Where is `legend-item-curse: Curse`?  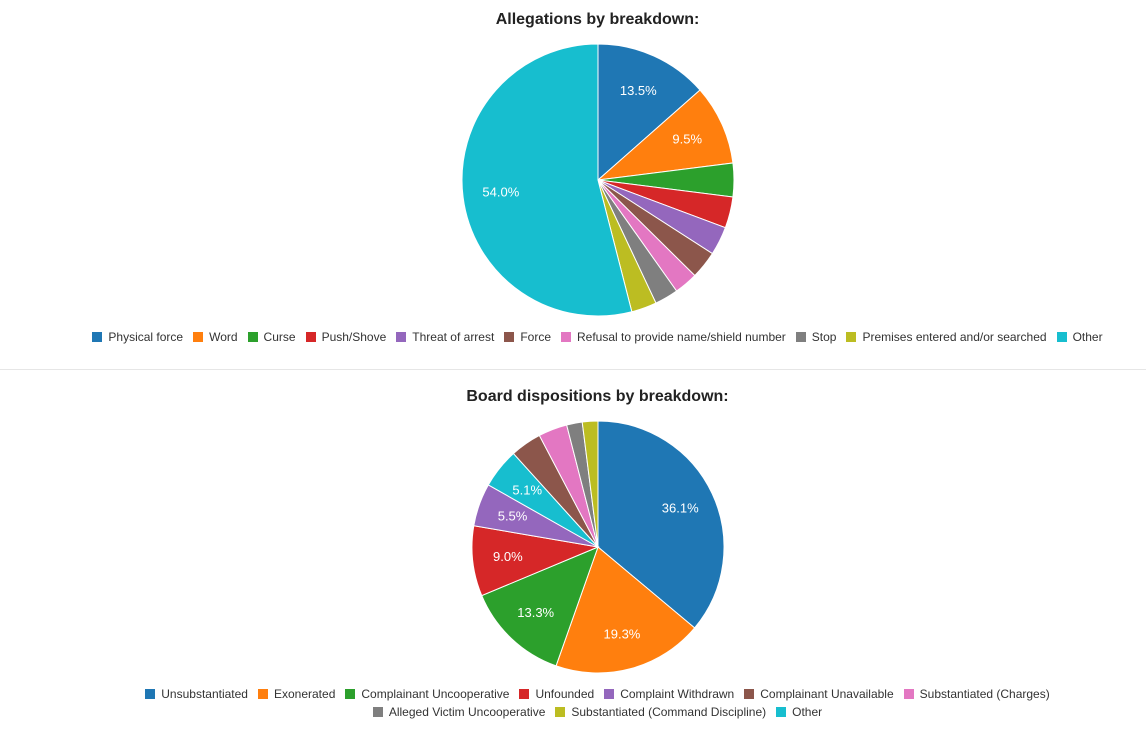
legend-item-curse: Curse is located at coordinates (271, 337).